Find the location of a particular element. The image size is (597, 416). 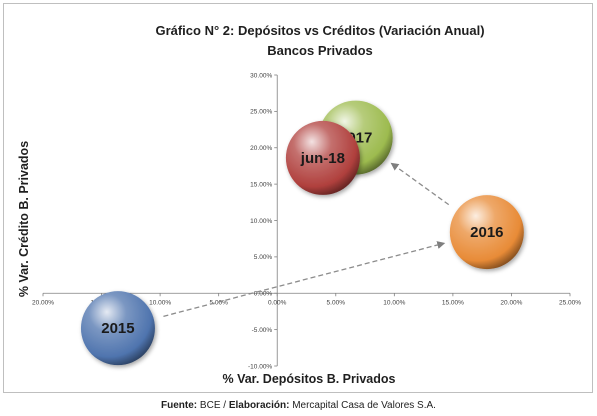

bubble-label: jun-18 is located at coordinates (322, 158).